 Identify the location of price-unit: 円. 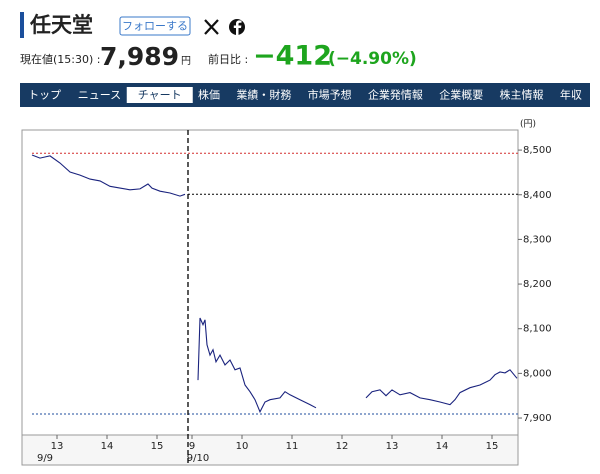
(186, 61).